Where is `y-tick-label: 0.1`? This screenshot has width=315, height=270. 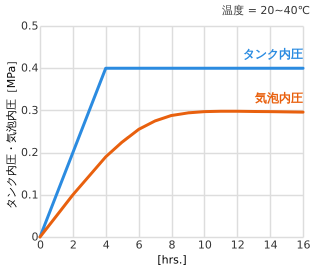 y-tick-label: 0.1 is located at coordinates (29, 195).